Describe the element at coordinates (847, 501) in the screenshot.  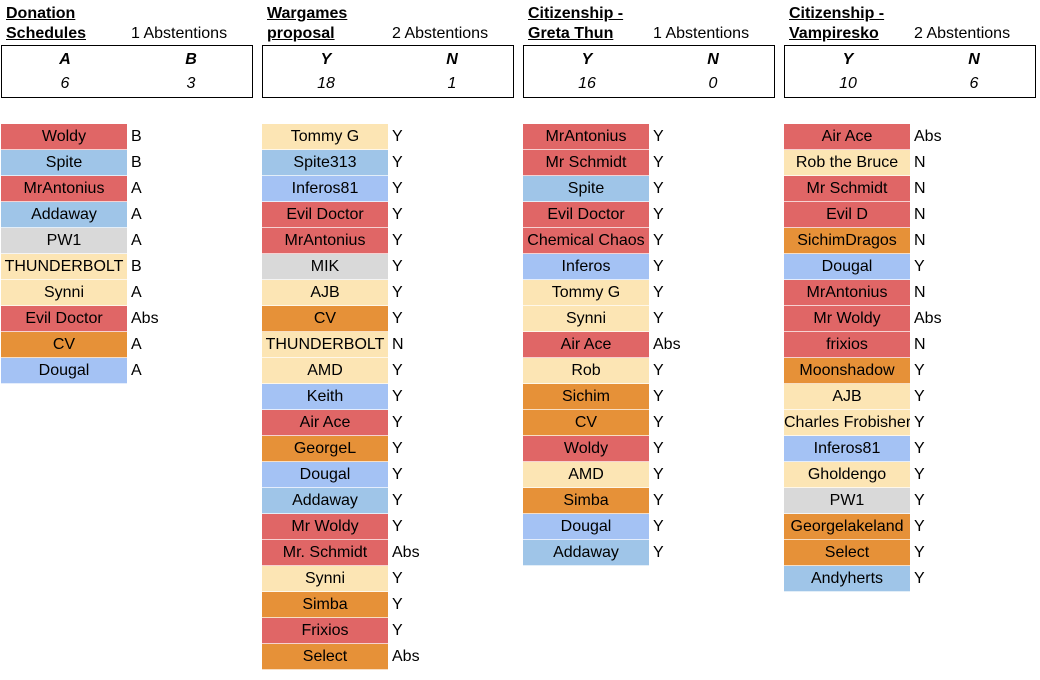
I see `voter-name: PW1` at that location.